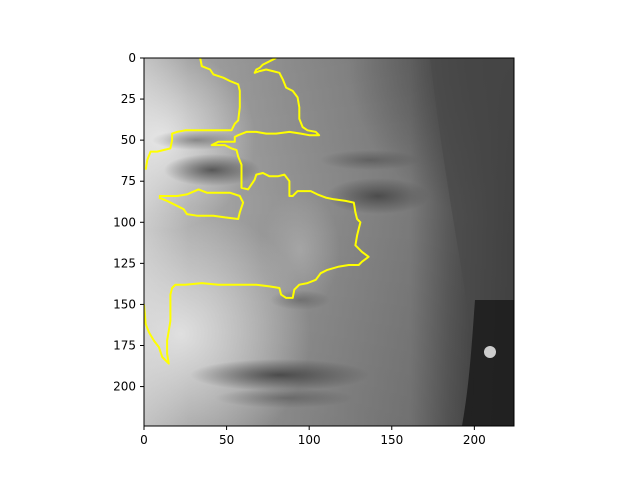 The height and width of the screenshot is (480, 640). I want to click on y-tick-label: 25, so click(128, 99).